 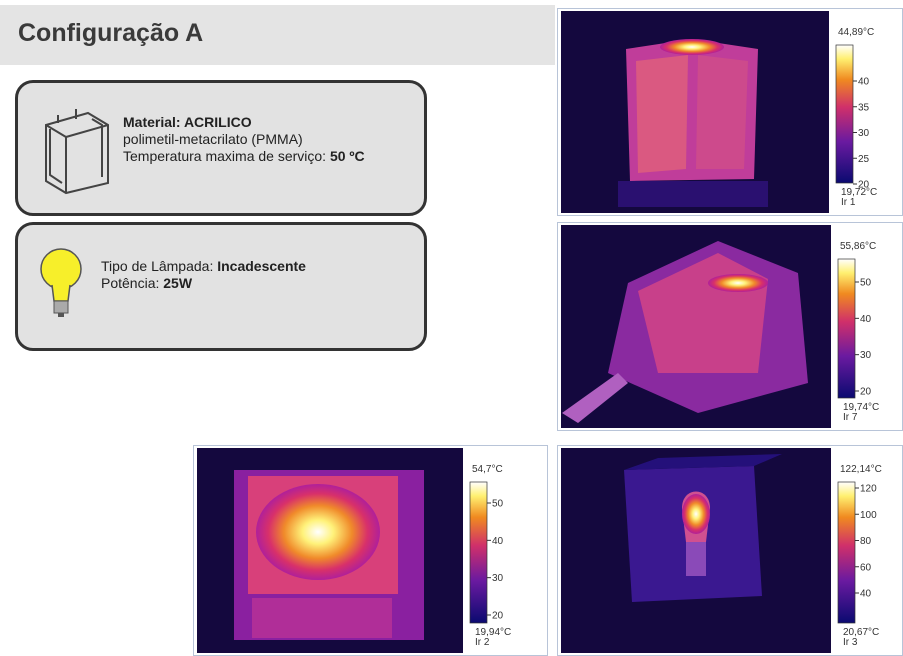 What do you see at coordinates (277, 35) in the screenshot?
I see `title-bar` at bounding box center [277, 35].